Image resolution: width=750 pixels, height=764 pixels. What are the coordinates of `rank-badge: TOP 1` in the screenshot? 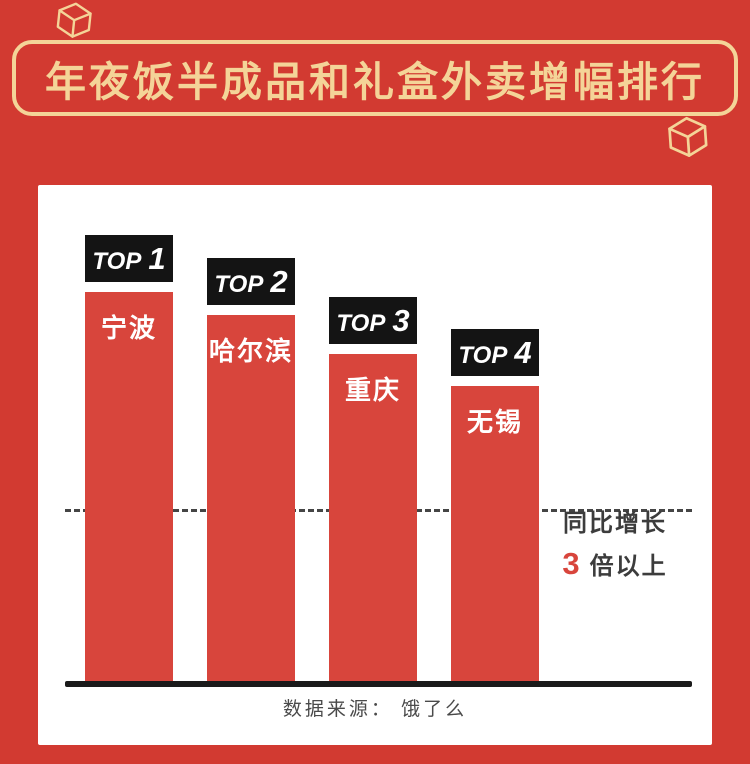 It's located at (129, 258).